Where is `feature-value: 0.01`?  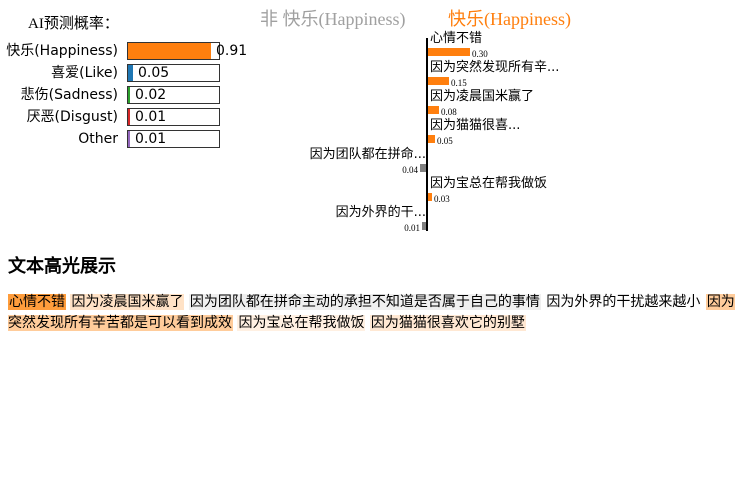
feature-value: 0.01 is located at coordinates (412, 228).